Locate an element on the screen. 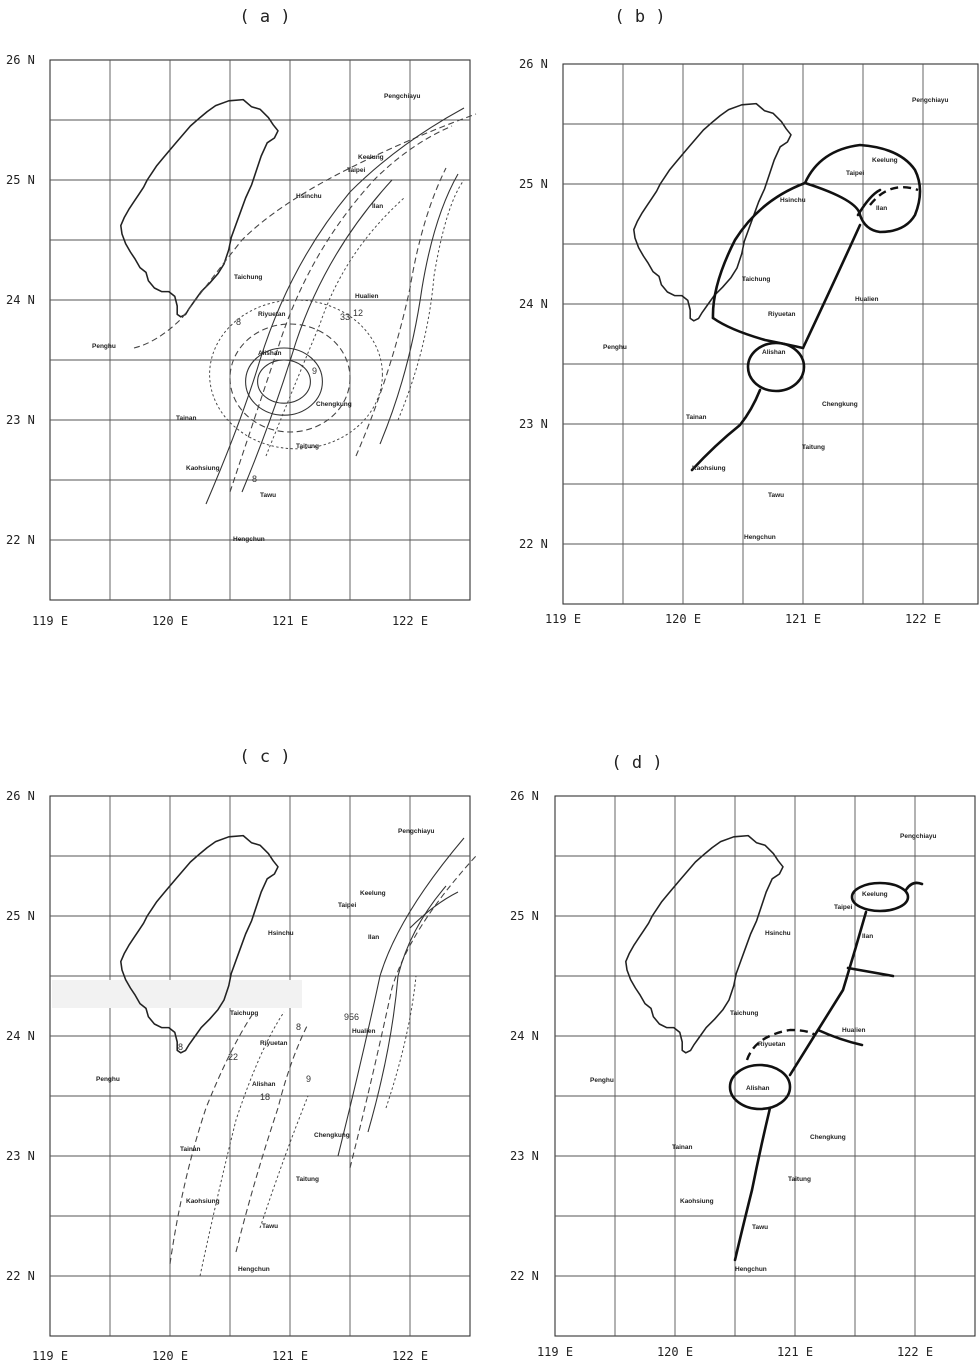  taiwan-coastline is located at coordinates (199, 944).